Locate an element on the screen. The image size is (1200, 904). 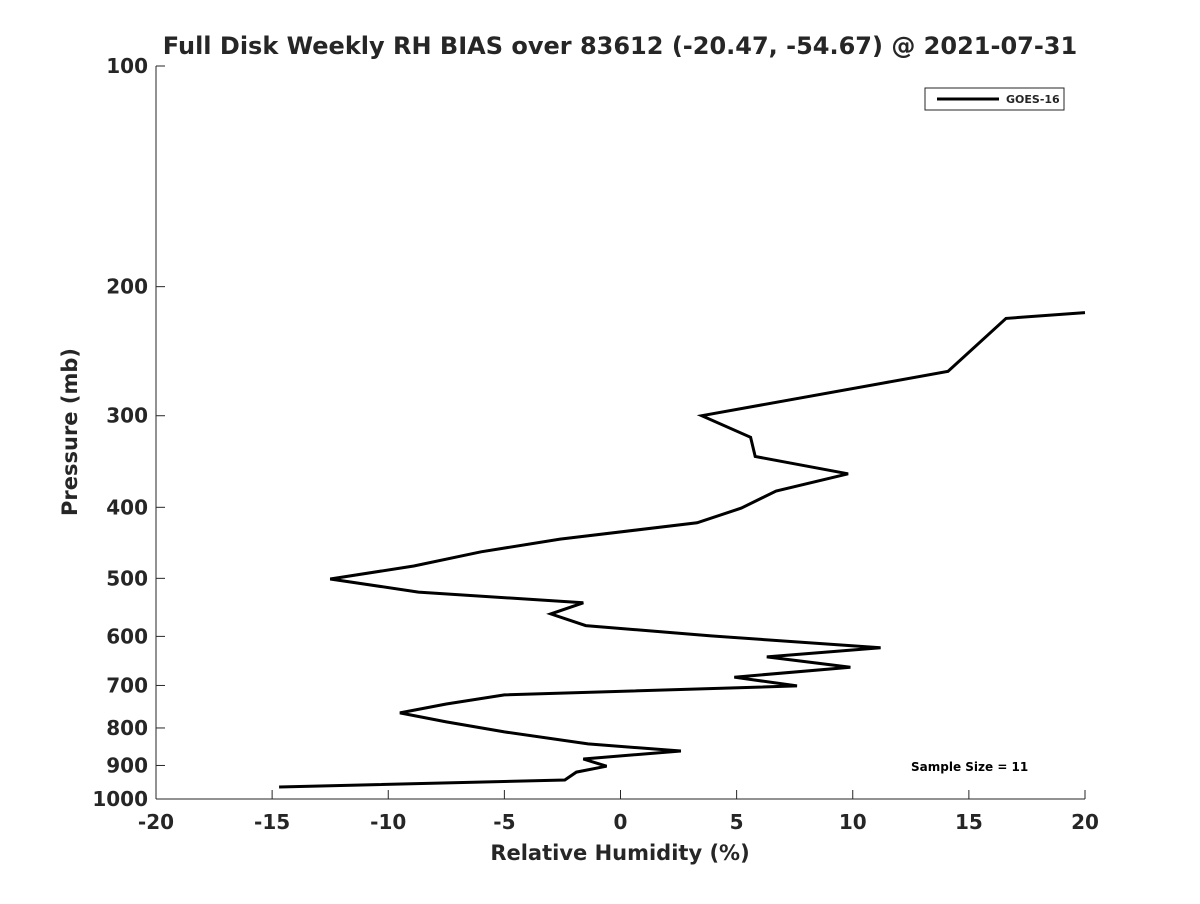
y-axis-label: Pressure (mb) is located at coordinates (70, 432).